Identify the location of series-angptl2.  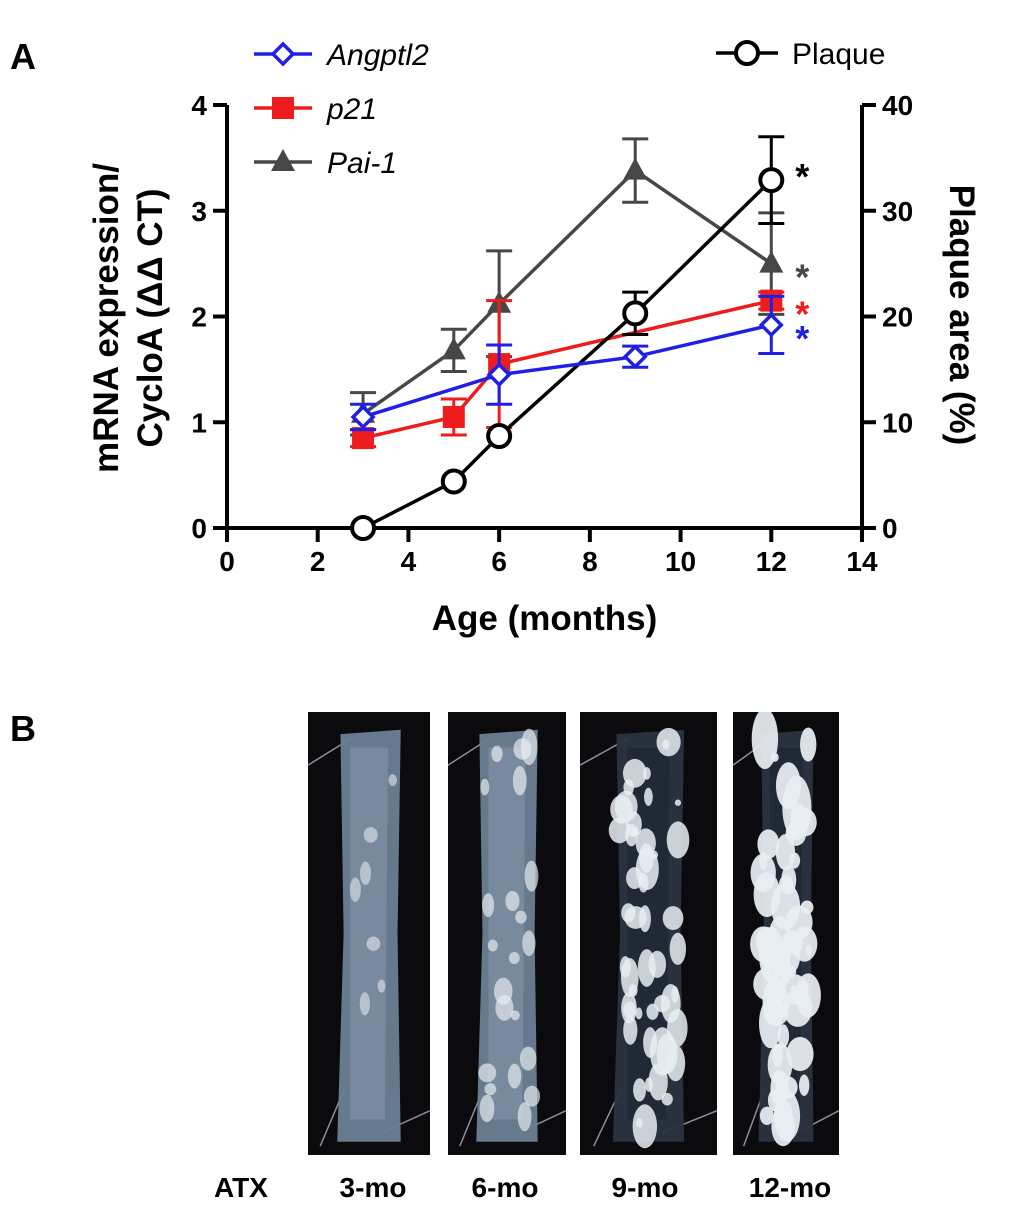
(567, 363).